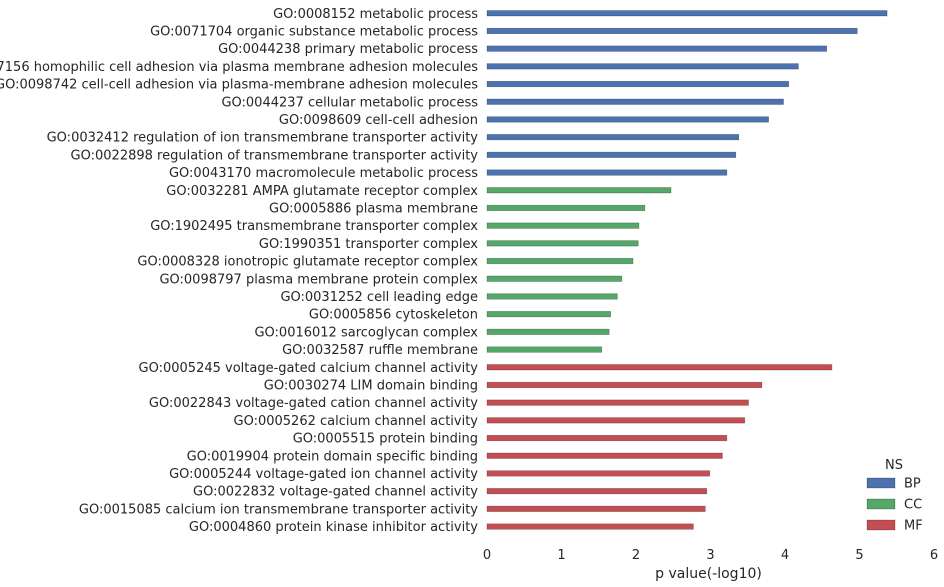  What do you see at coordinates (371, 385) in the screenshot?
I see `y-tick-label: GO:0030274 LIM domain binding` at bounding box center [371, 385].